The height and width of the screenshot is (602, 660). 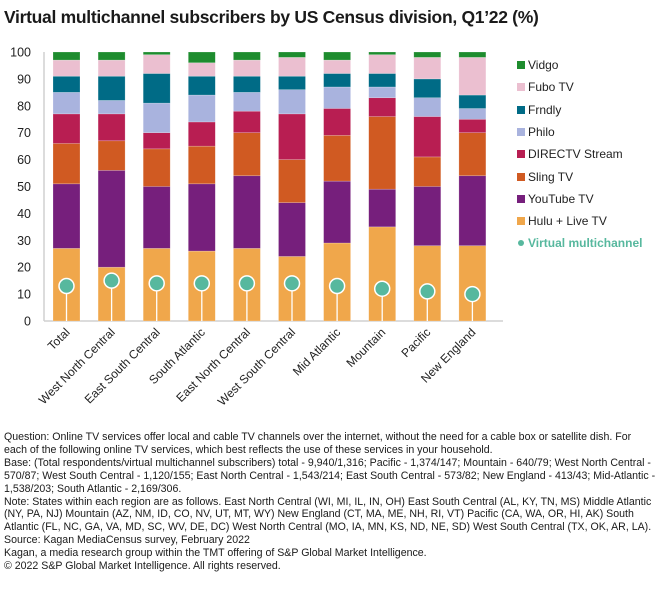 I want to click on legend-label: Hulu + Live TV, so click(x=567, y=221).